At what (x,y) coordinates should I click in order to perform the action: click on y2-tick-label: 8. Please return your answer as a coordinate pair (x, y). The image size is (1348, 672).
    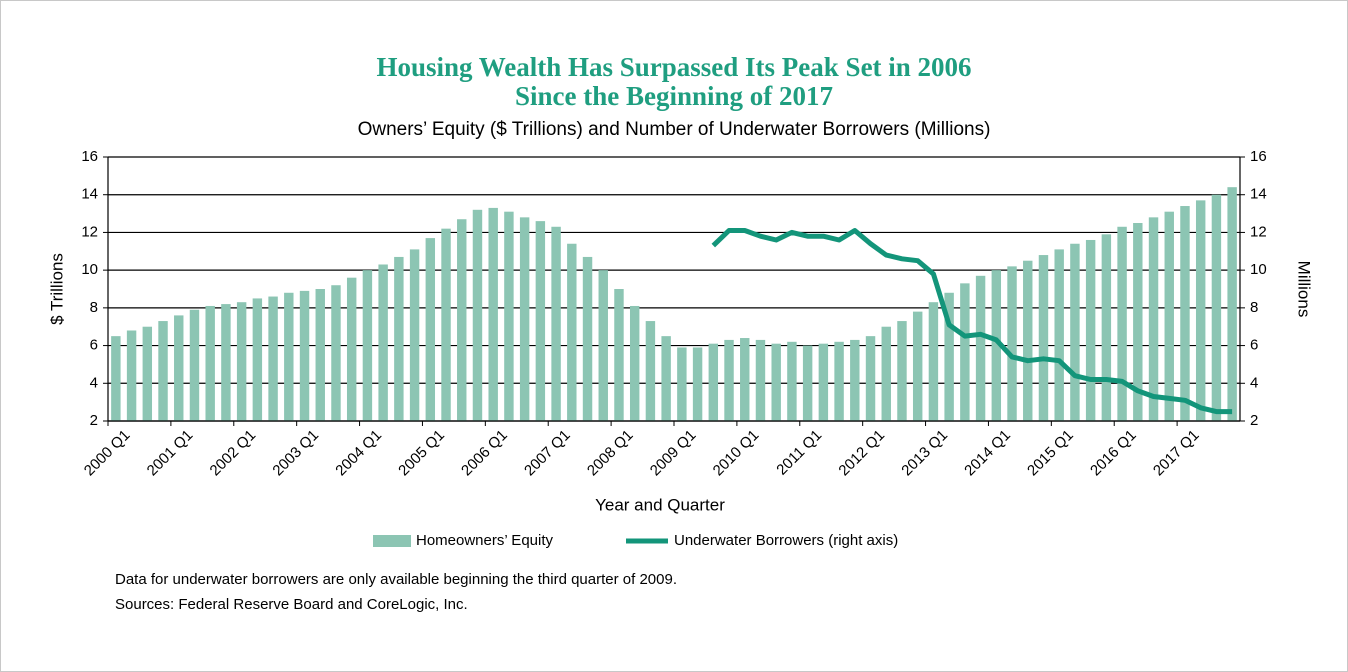
    Looking at the image, I should click on (1254, 307).